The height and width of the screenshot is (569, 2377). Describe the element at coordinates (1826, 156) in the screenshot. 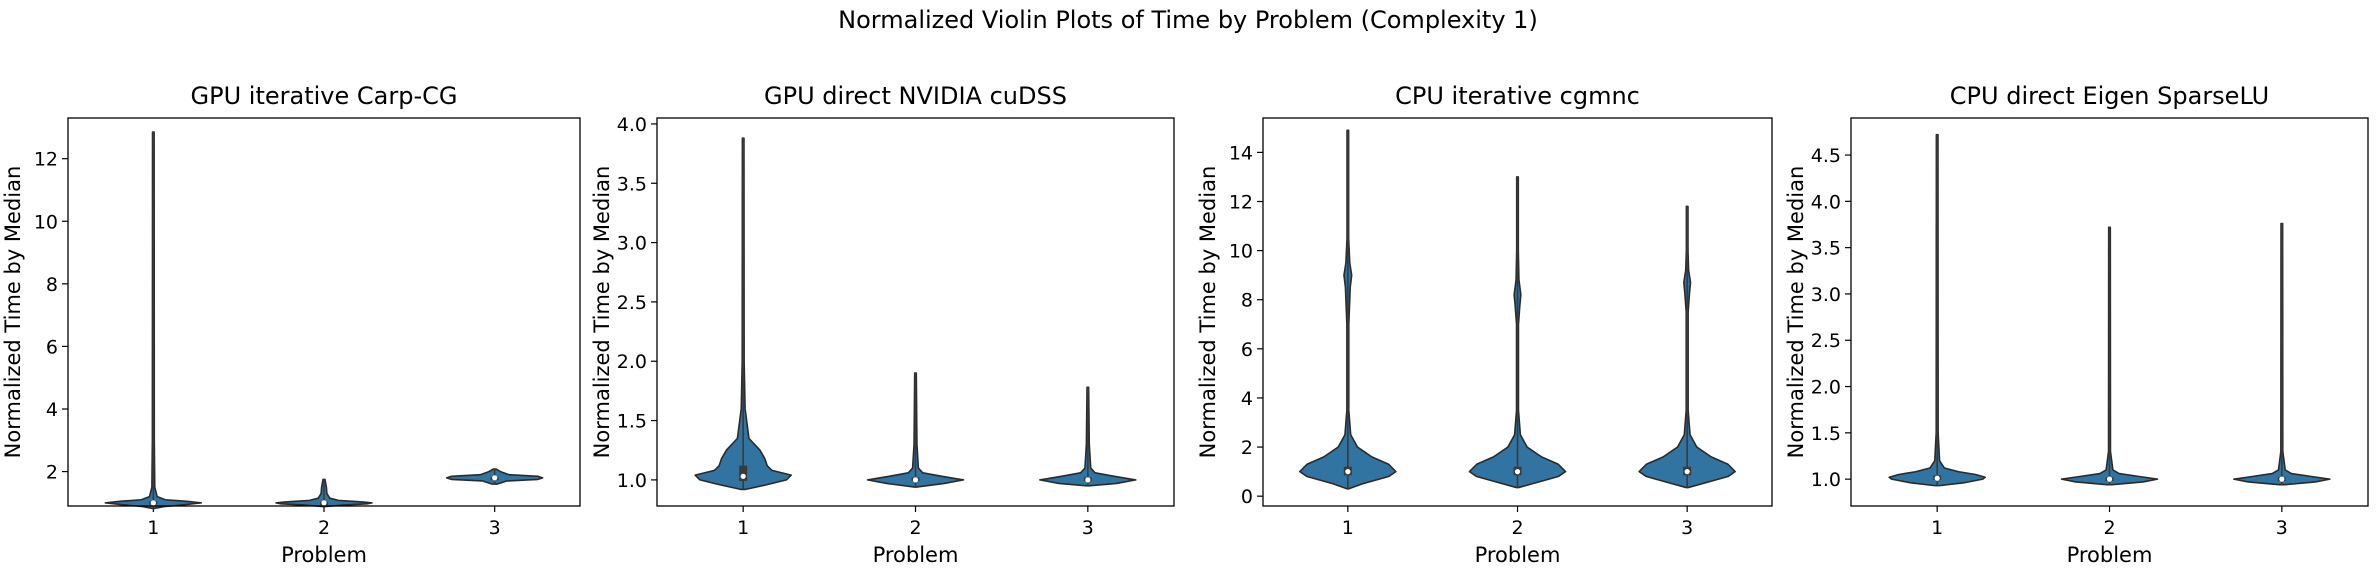

I see `y-tick-label: 4.5` at that location.